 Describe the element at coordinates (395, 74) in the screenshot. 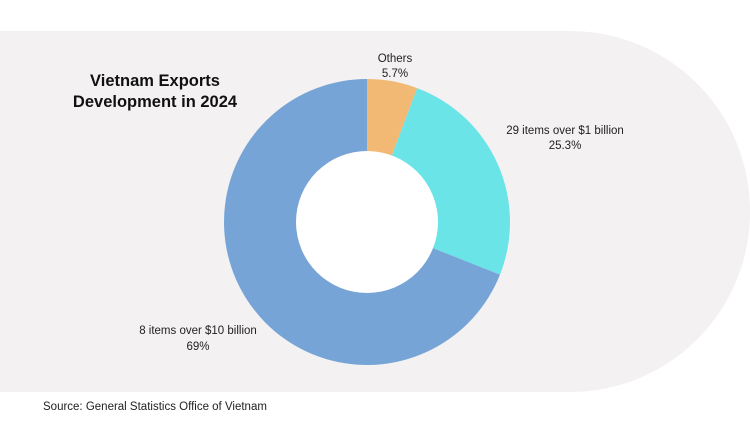

I see `slice-label-others-value: 5.7%` at that location.